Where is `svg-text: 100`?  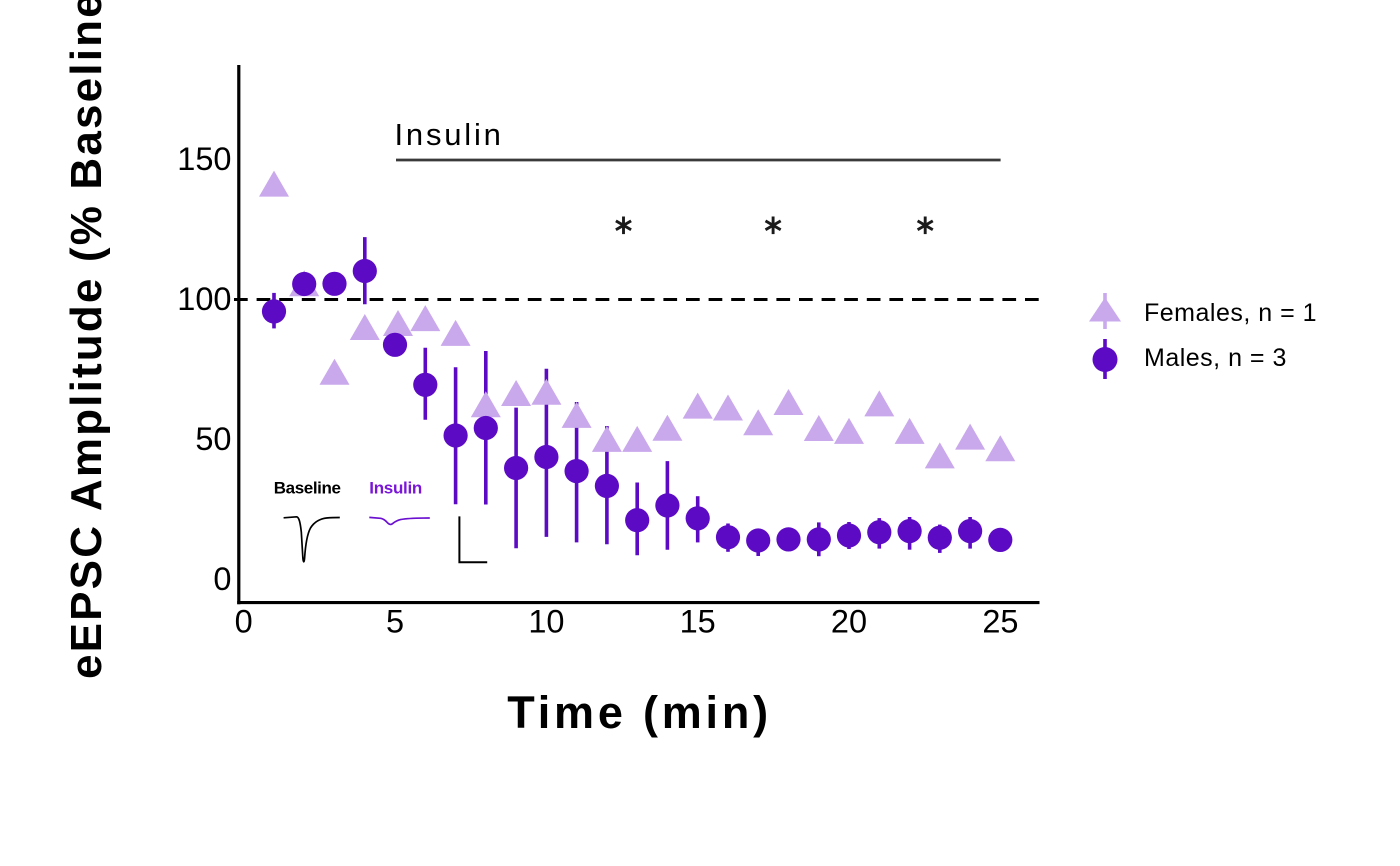
svg-text: 100 is located at coordinates (204, 299).